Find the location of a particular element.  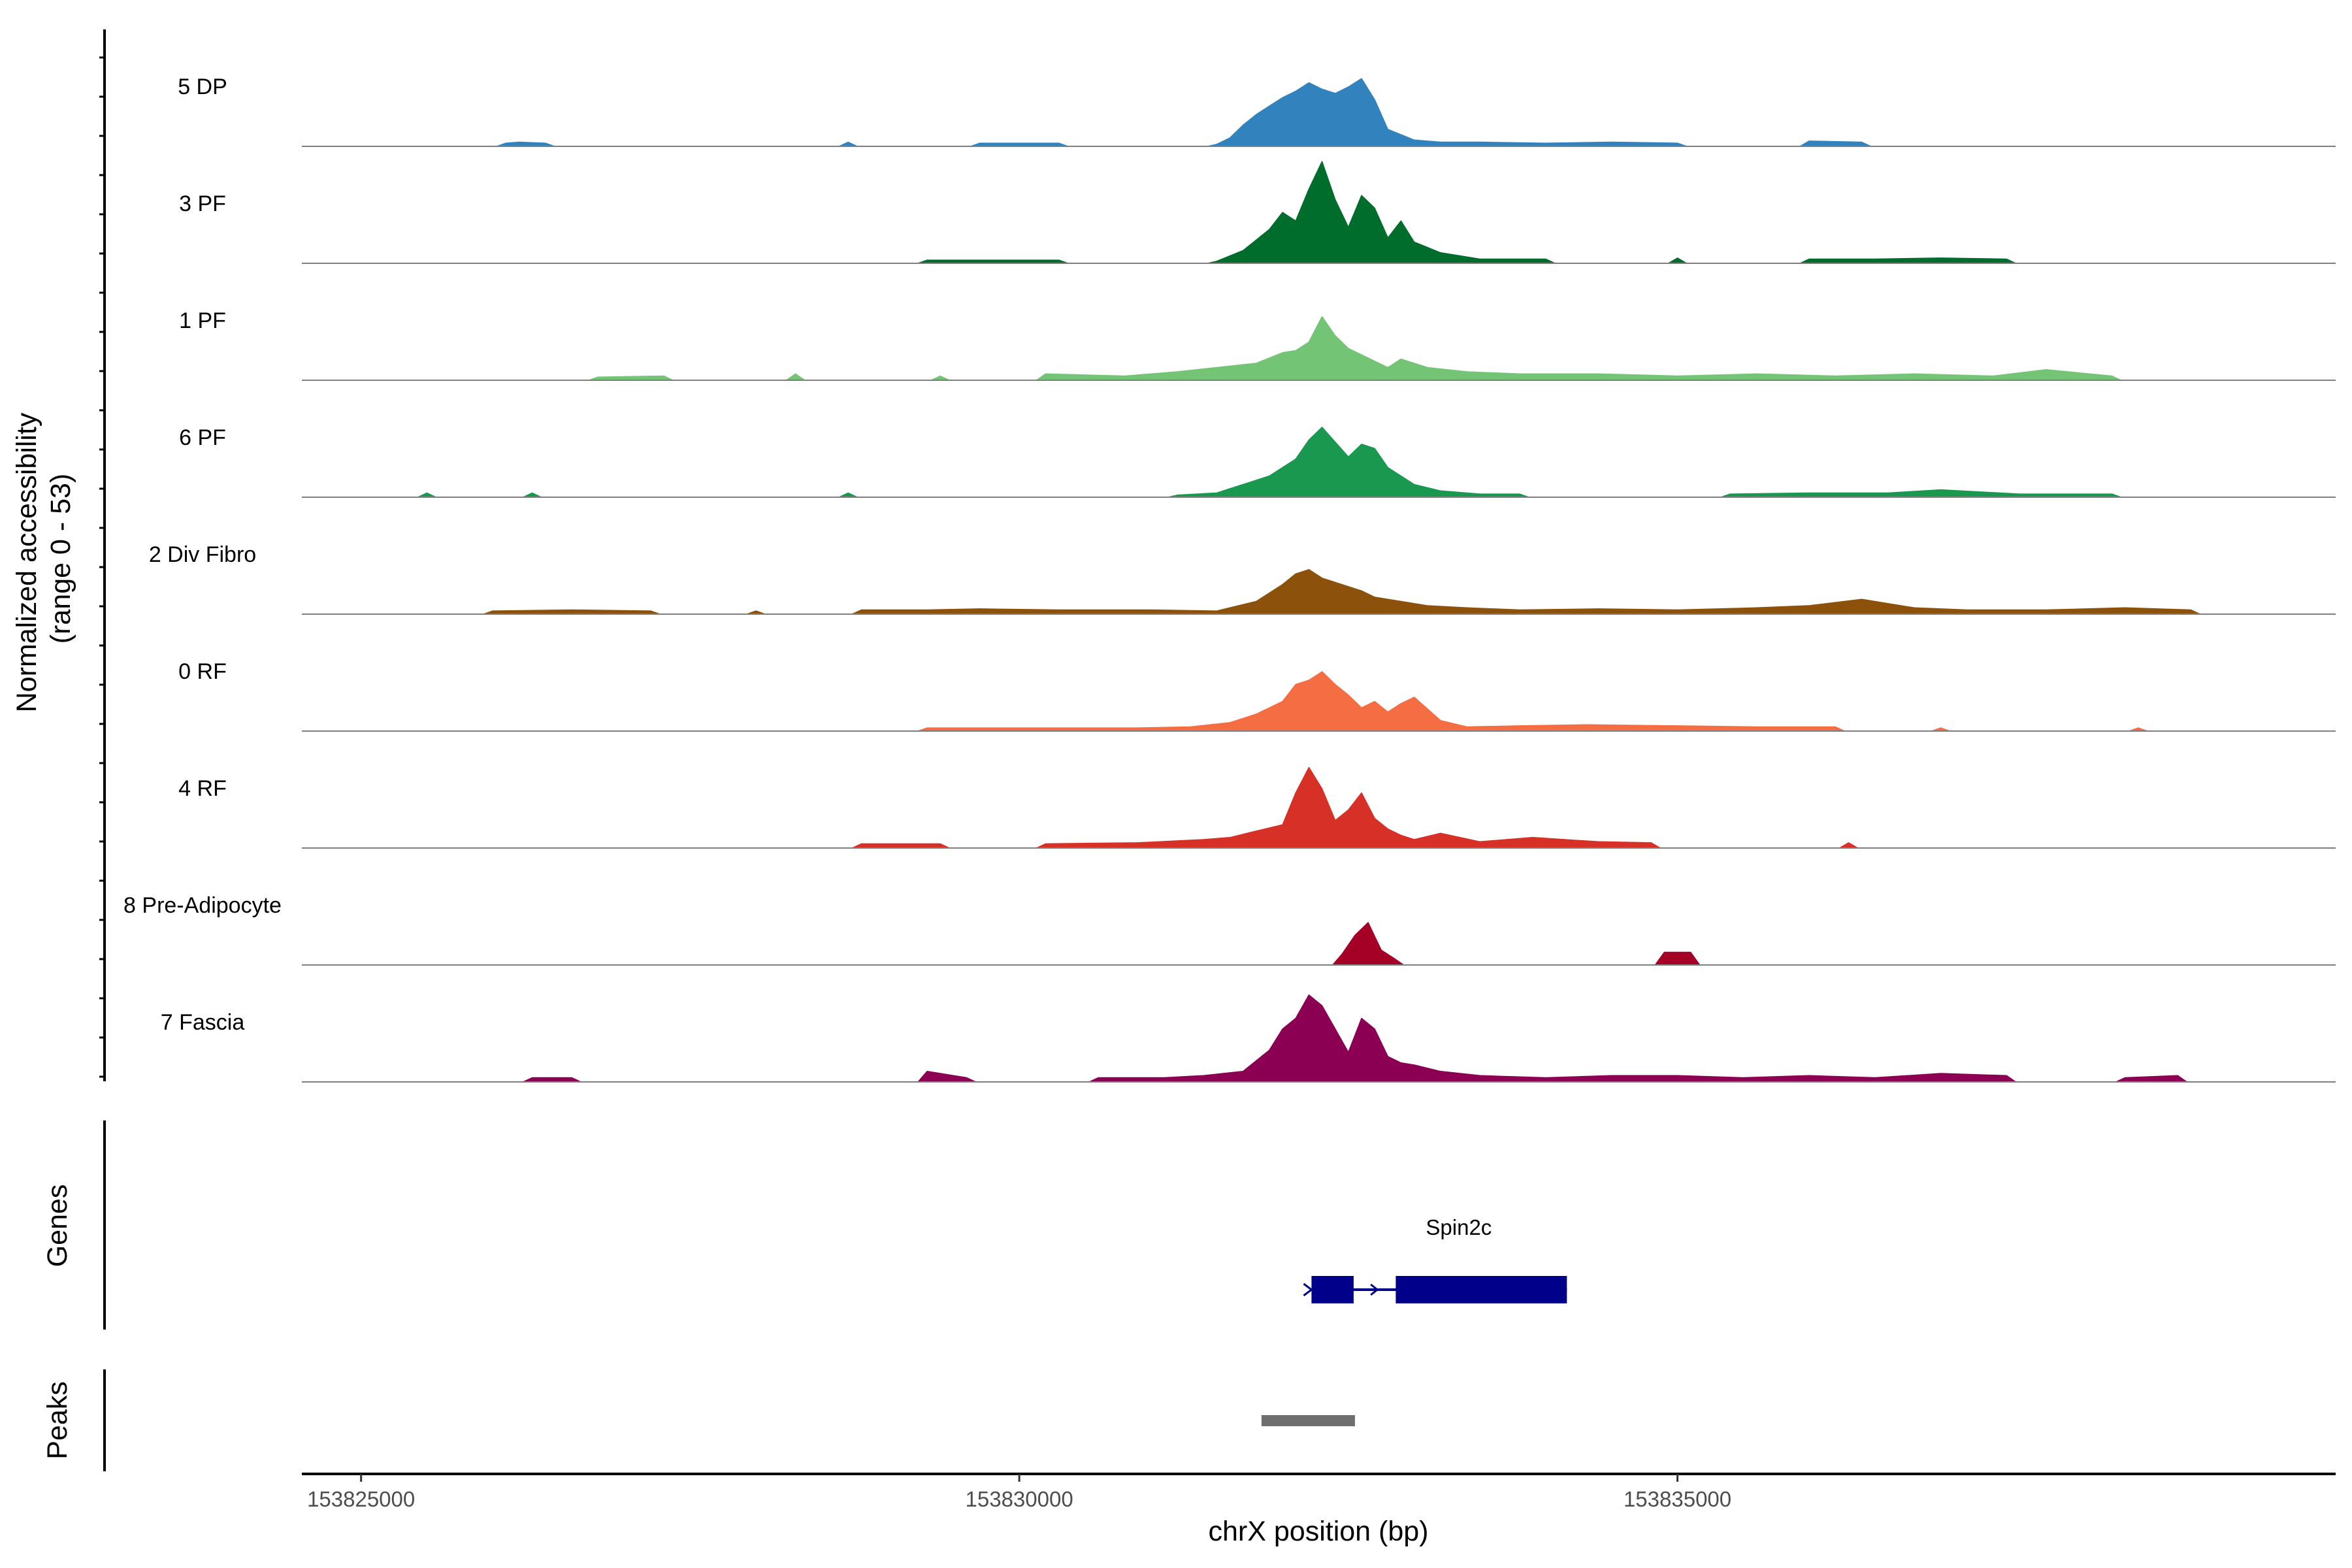

genes-panel-title: Genes is located at coordinates (57, 1225).